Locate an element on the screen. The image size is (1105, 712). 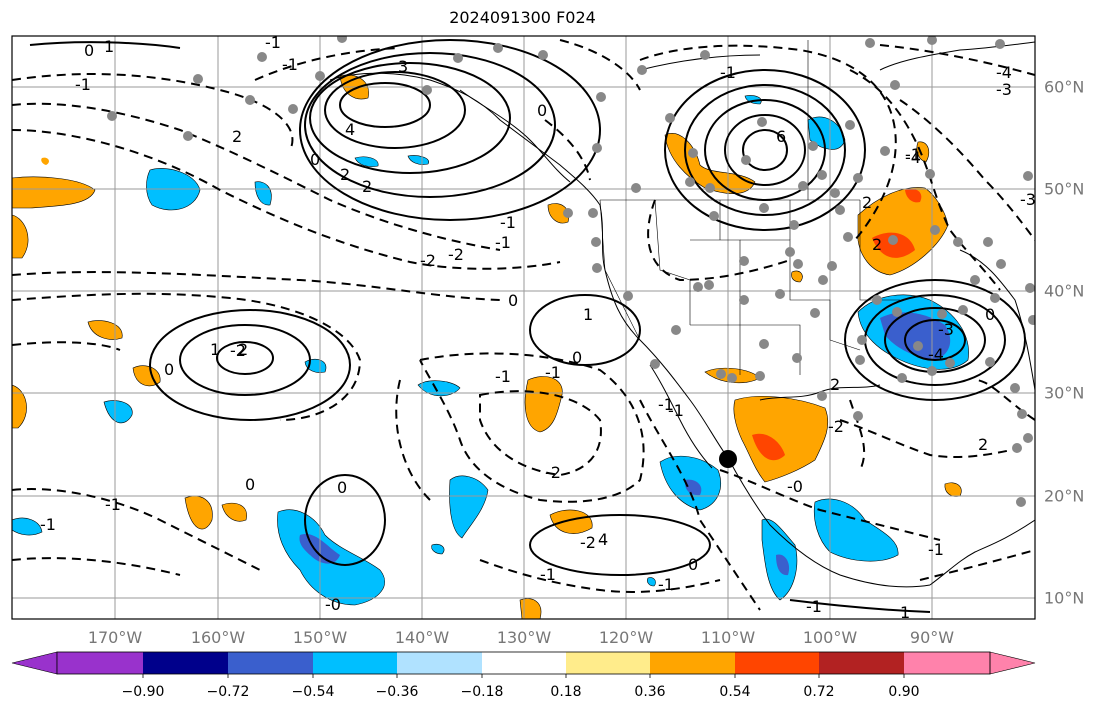
lat-label: 60°N is located at coordinates (1064, 87).